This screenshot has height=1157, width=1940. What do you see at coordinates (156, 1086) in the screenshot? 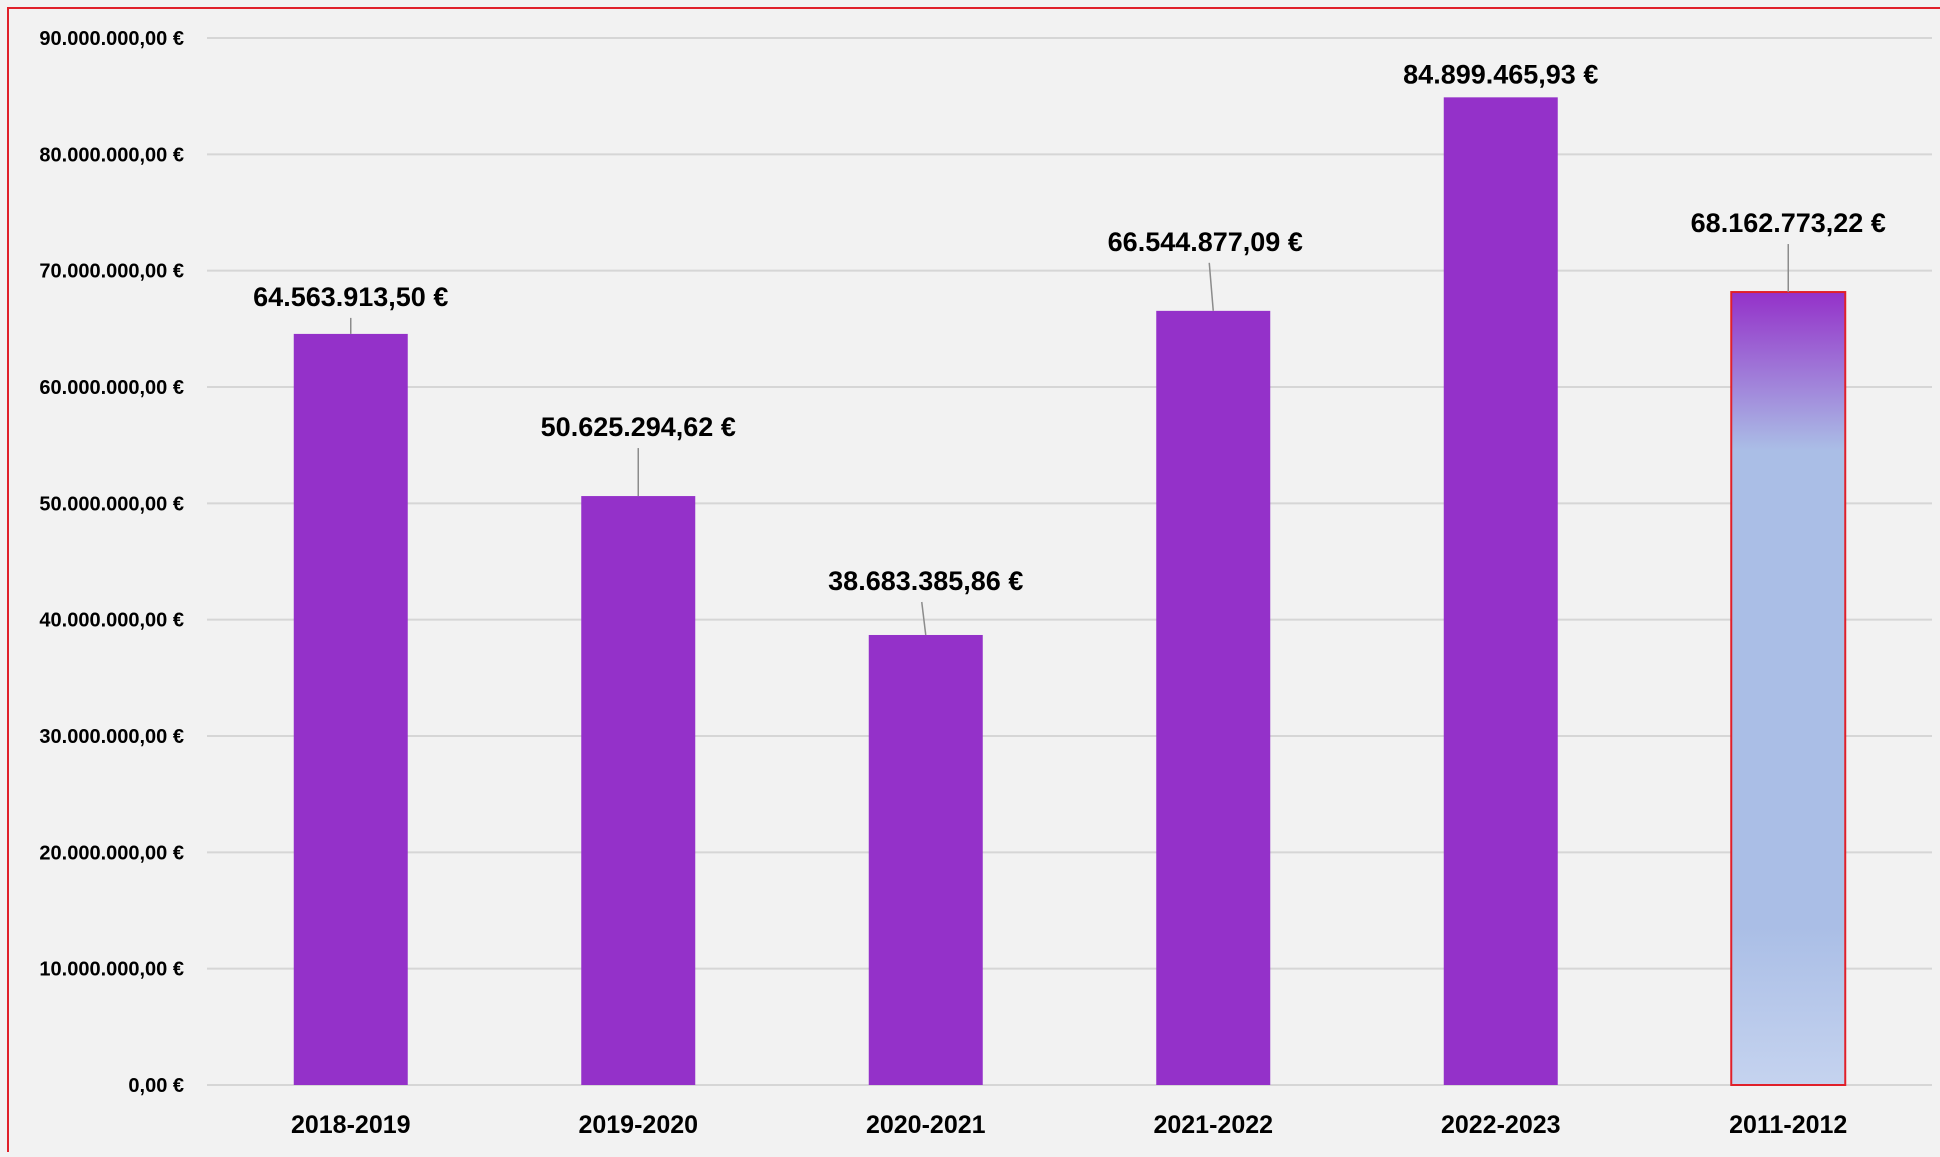
I see `y-tick-label: 0,00 €` at bounding box center [156, 1086].